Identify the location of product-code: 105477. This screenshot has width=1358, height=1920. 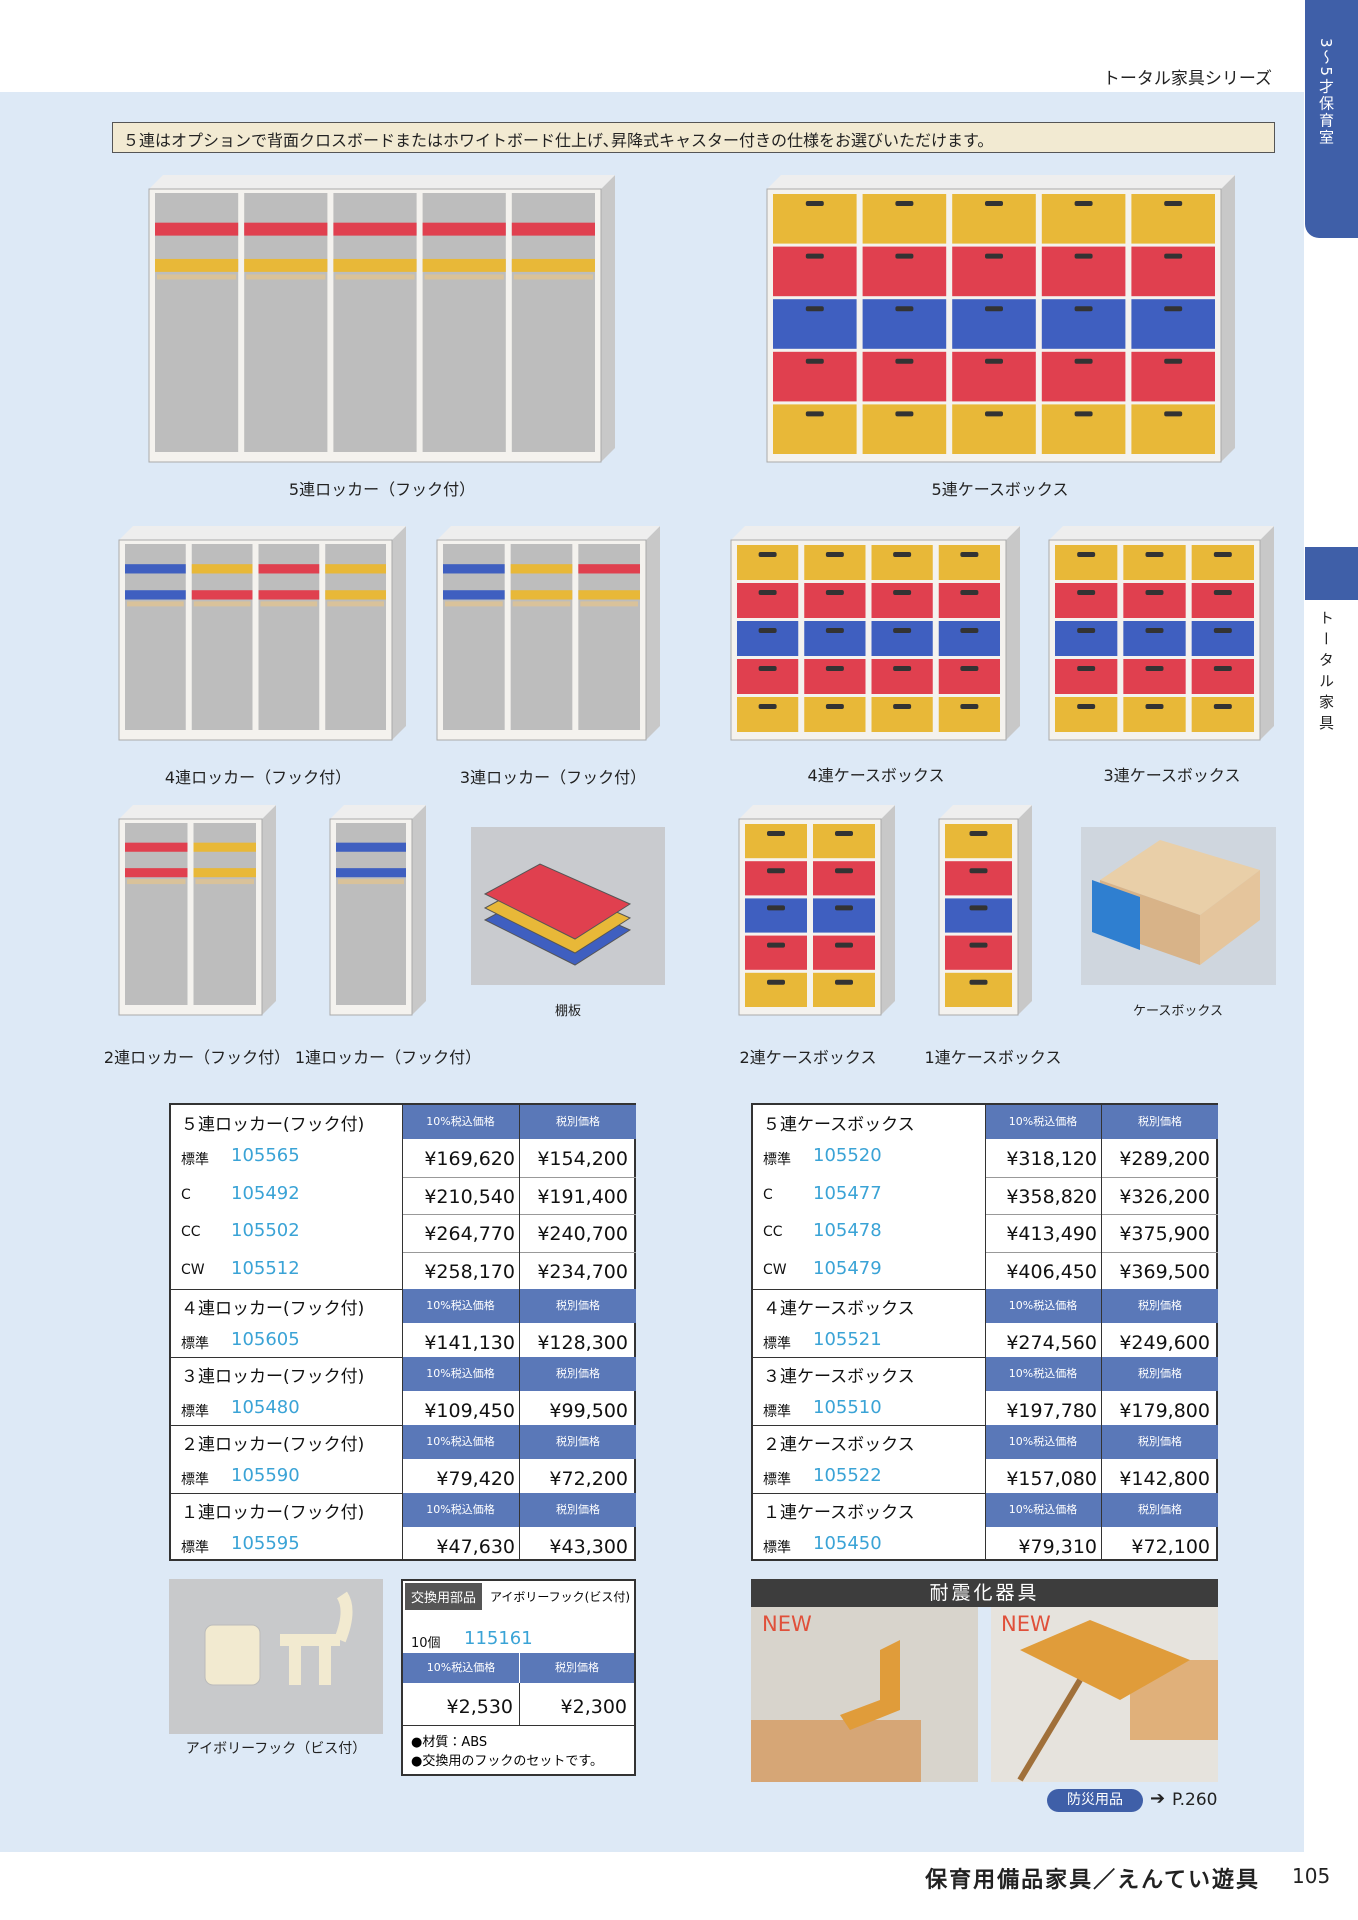
(847, 1193).